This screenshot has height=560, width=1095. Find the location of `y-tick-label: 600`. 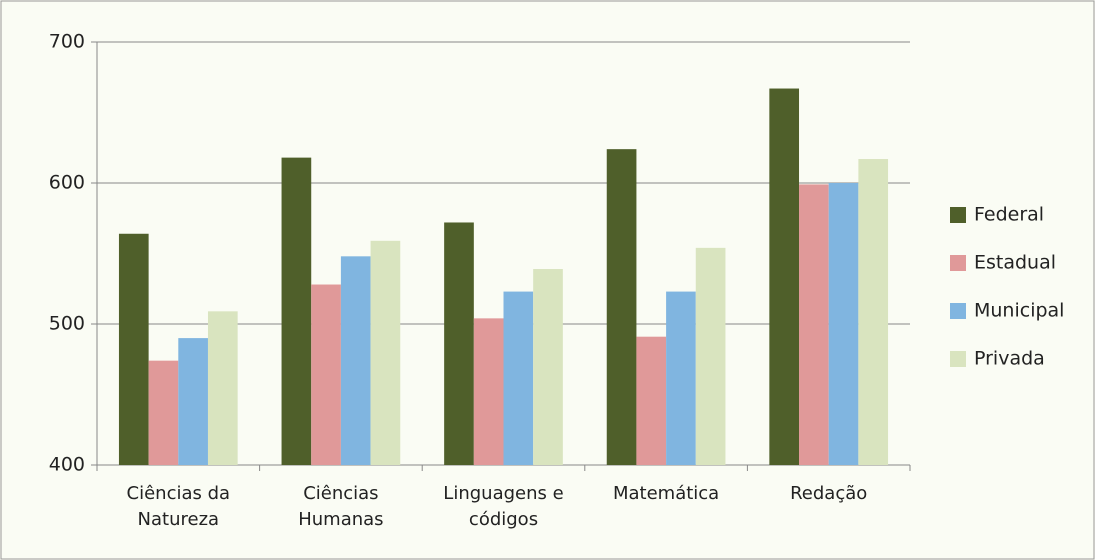

y-tick-label: 600 is located at coordinates (67, 183).